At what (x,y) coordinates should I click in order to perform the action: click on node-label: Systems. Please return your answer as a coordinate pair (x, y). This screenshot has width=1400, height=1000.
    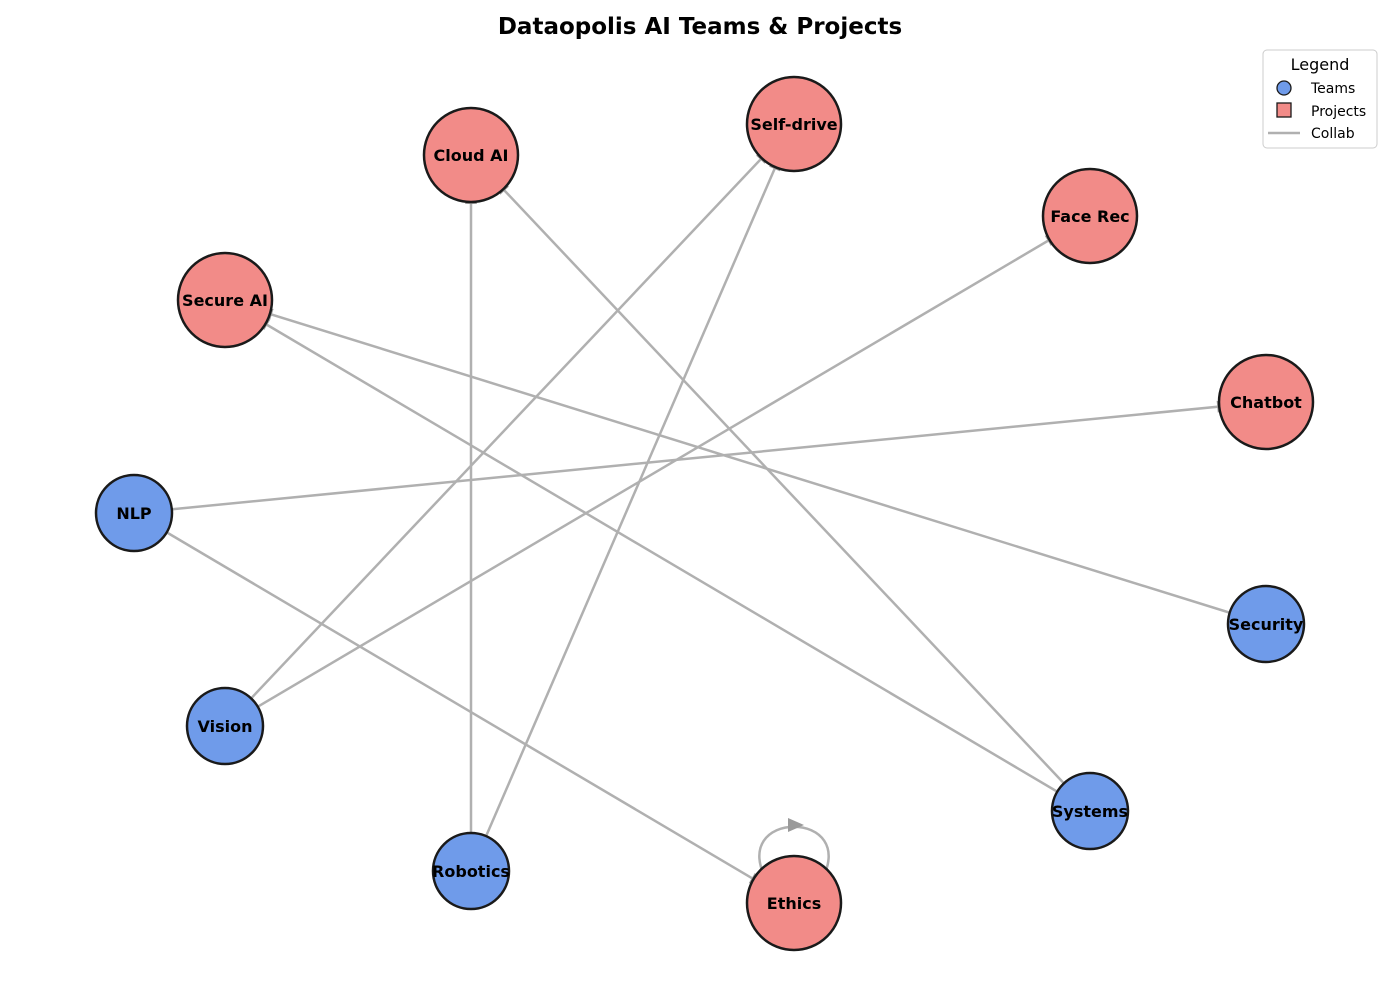
    Looking at the image, I should click on (1090, 811).